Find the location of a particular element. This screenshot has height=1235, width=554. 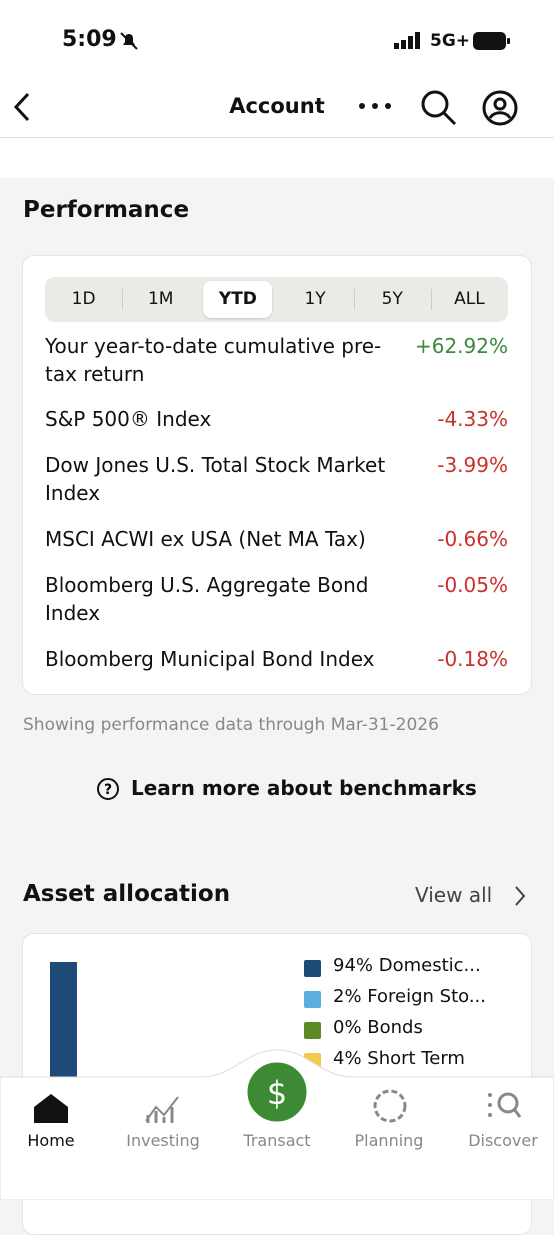

tab: 1Y is located at coordinates (315, 299).